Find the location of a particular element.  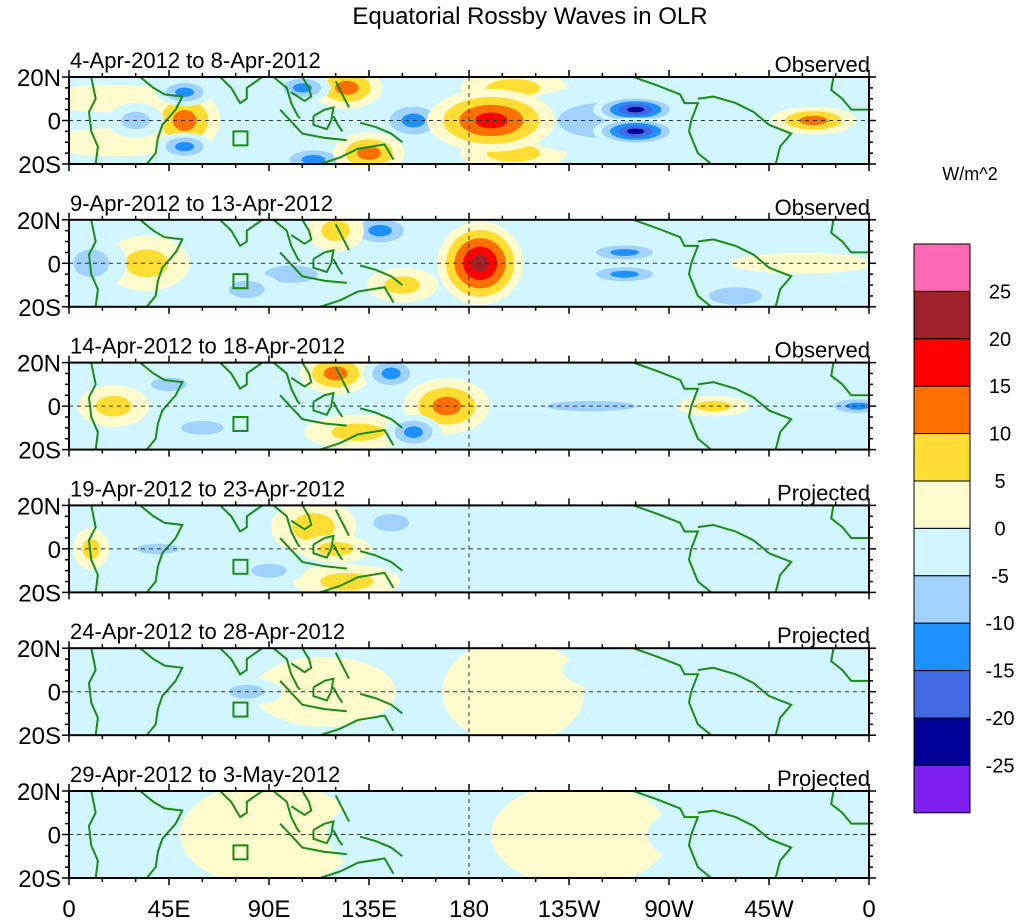

panel-period-label: 19-Apr-2012 to 23-Apr-2012 is located at coordinates (207, 488).